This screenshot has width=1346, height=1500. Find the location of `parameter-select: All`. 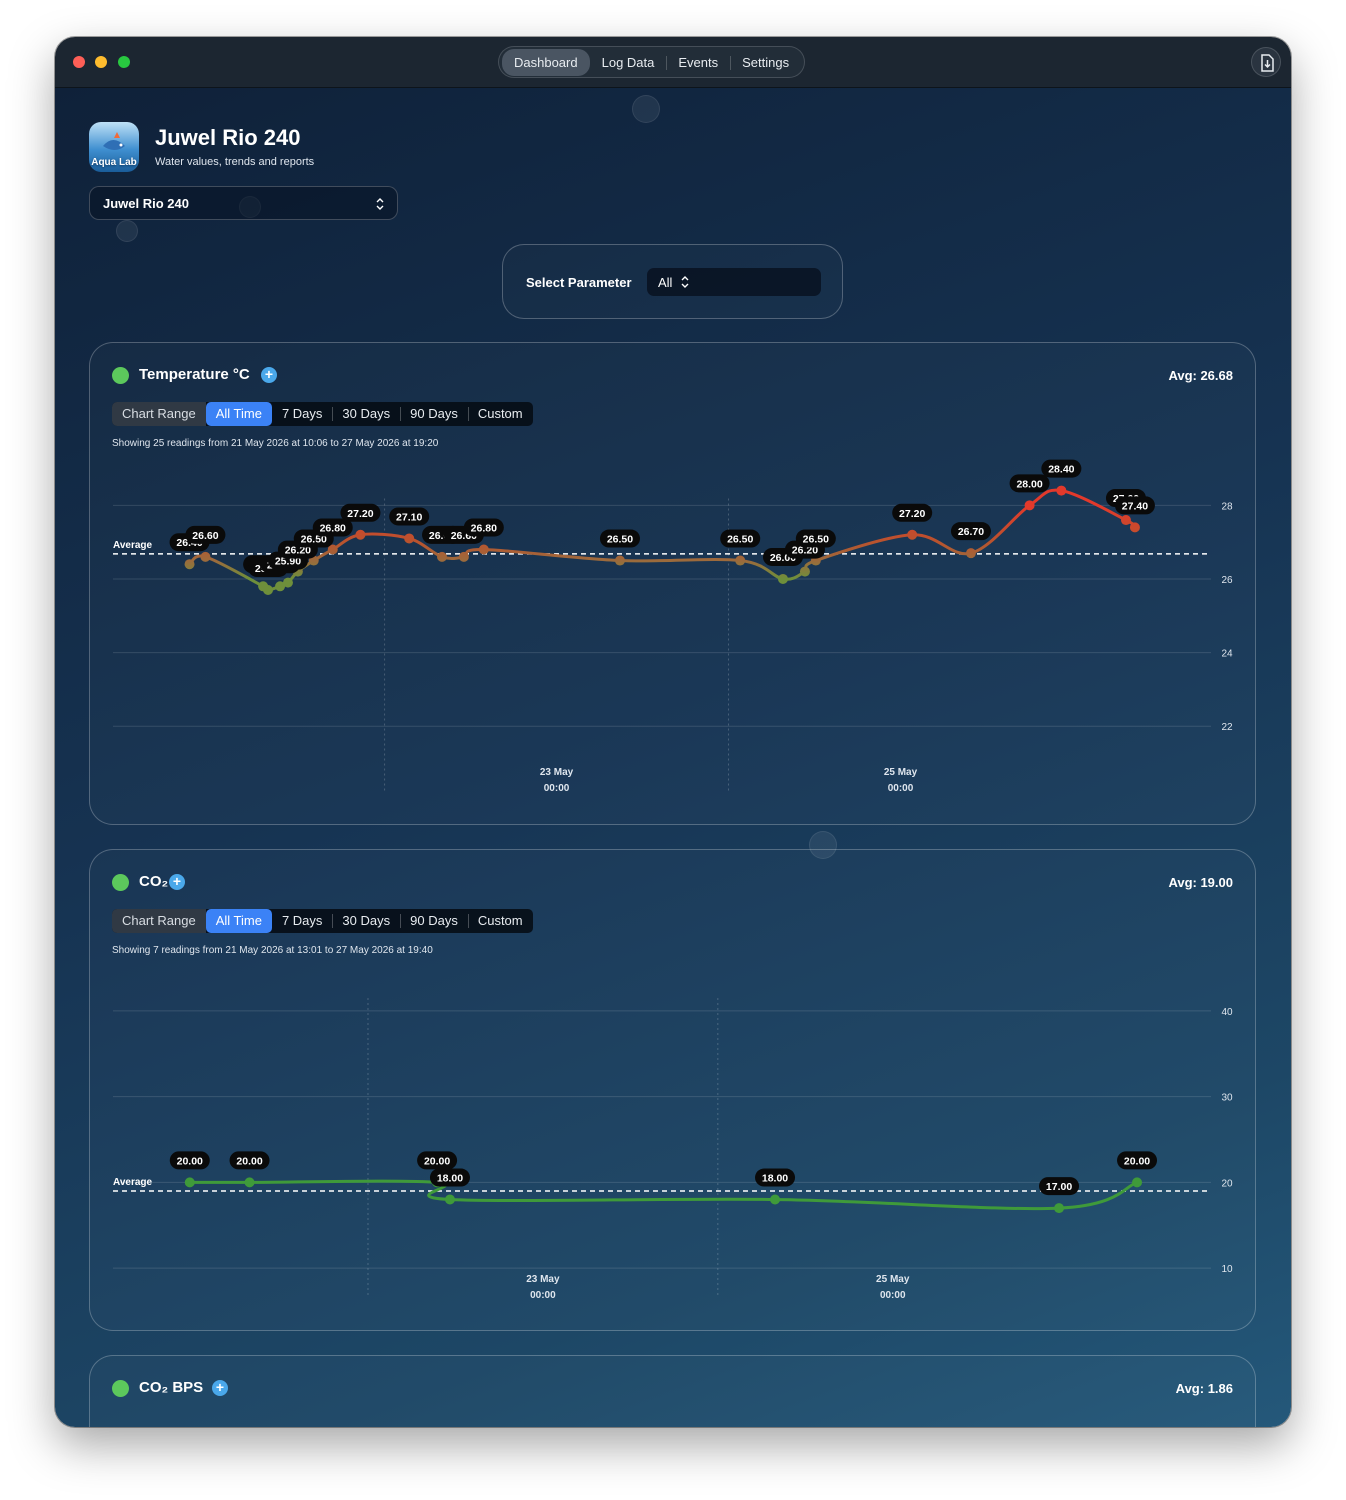

parameter-select: All is located at coordinates (734, 282).